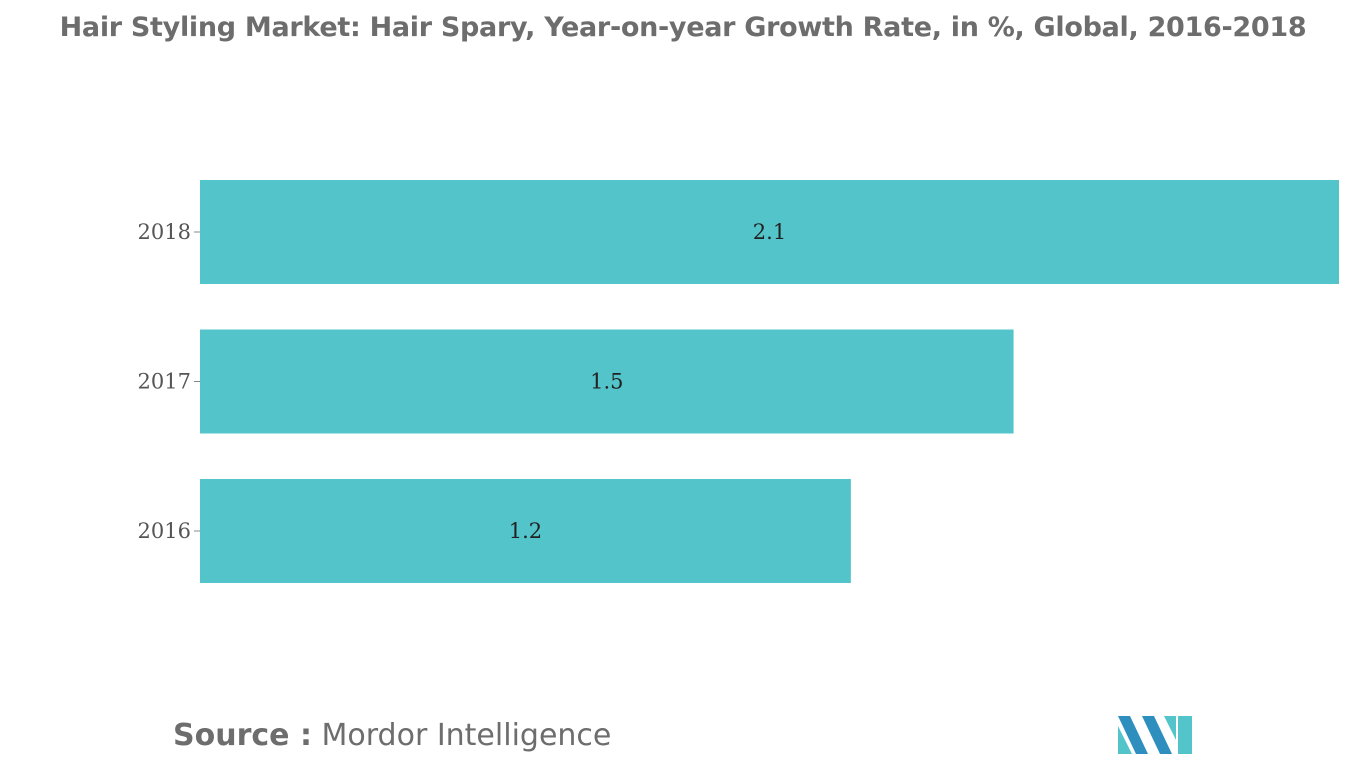 Image resolution: width=1366 pixels, height=768 pixels. I want to click on category-label-2017: 2017, so click(164, 382).